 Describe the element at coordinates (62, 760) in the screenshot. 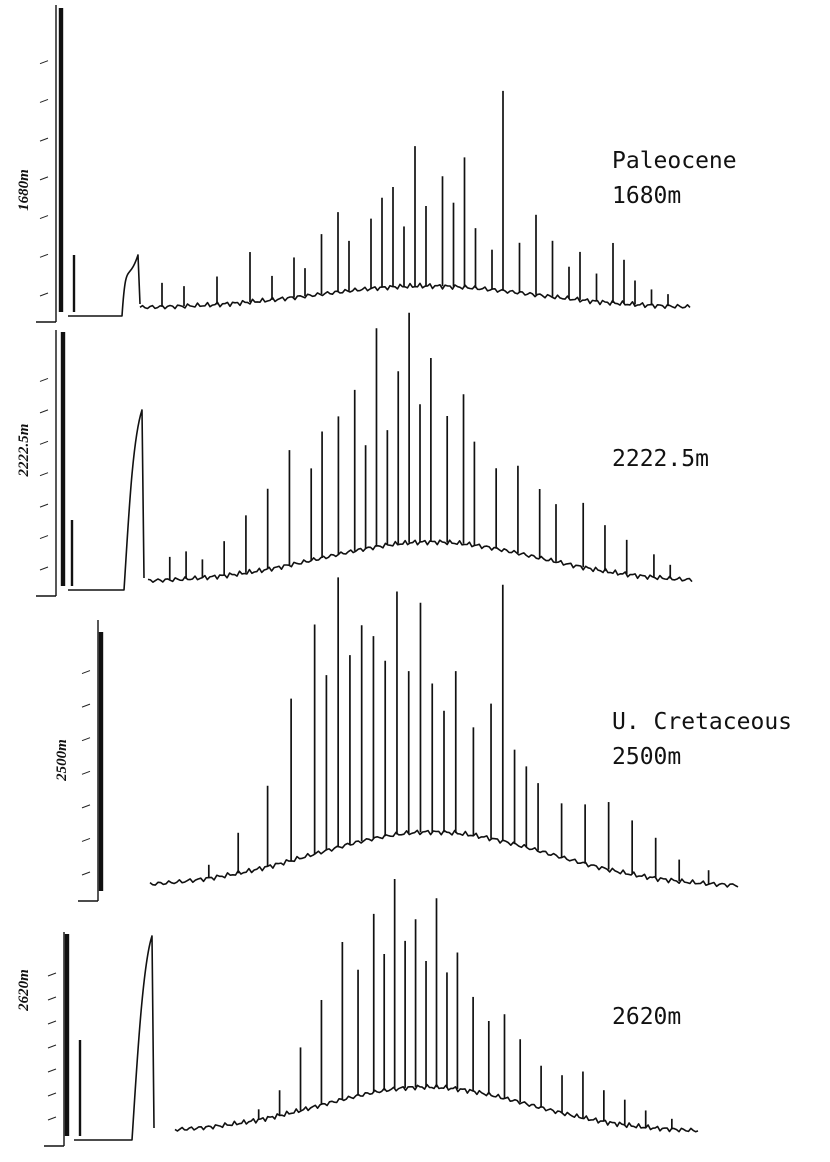

I see `panel-side-label: 2500m` at that location.